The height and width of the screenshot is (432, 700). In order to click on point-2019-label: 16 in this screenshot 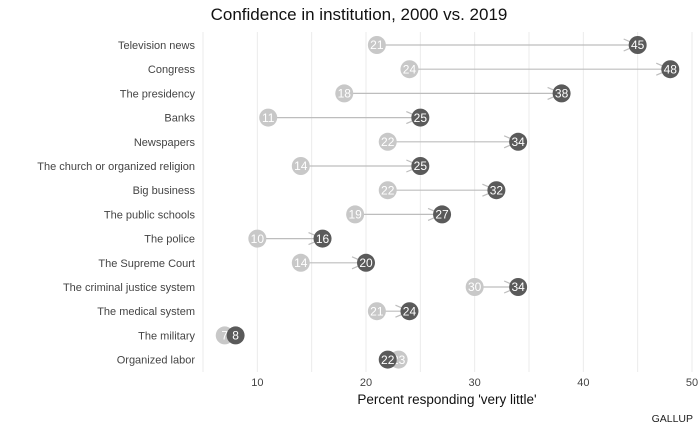, I will do `click(323, 239)`.